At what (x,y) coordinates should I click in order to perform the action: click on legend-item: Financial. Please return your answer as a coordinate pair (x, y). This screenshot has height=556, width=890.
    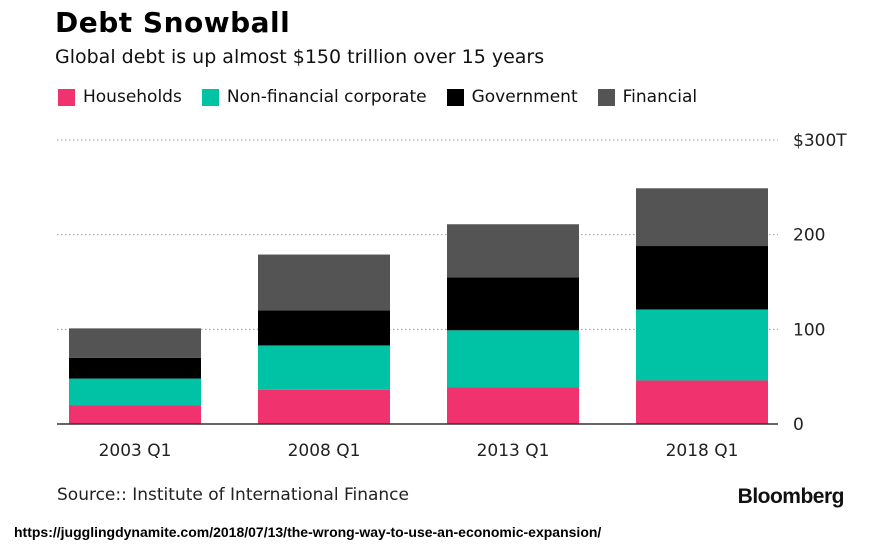
    Looking at the image, I should click on (647, 97).